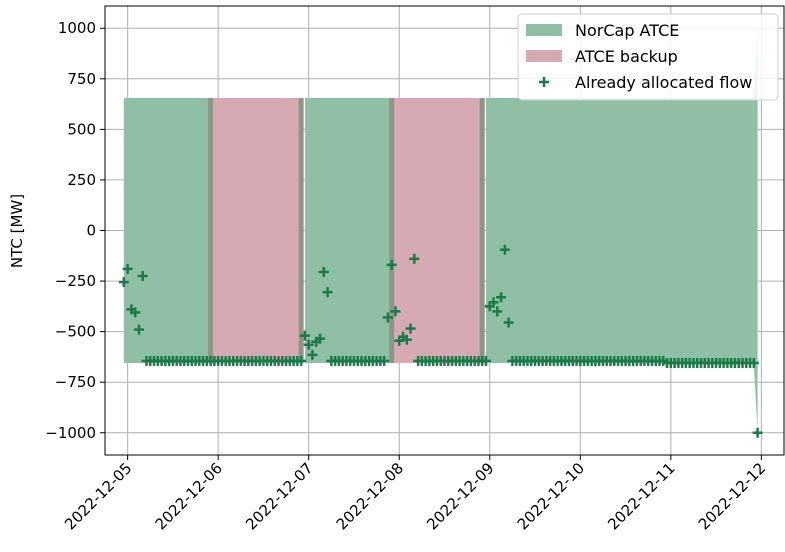 This screenshot has height=552, width=785. I want to click on legend-swatch-backup, so click(544, 56).